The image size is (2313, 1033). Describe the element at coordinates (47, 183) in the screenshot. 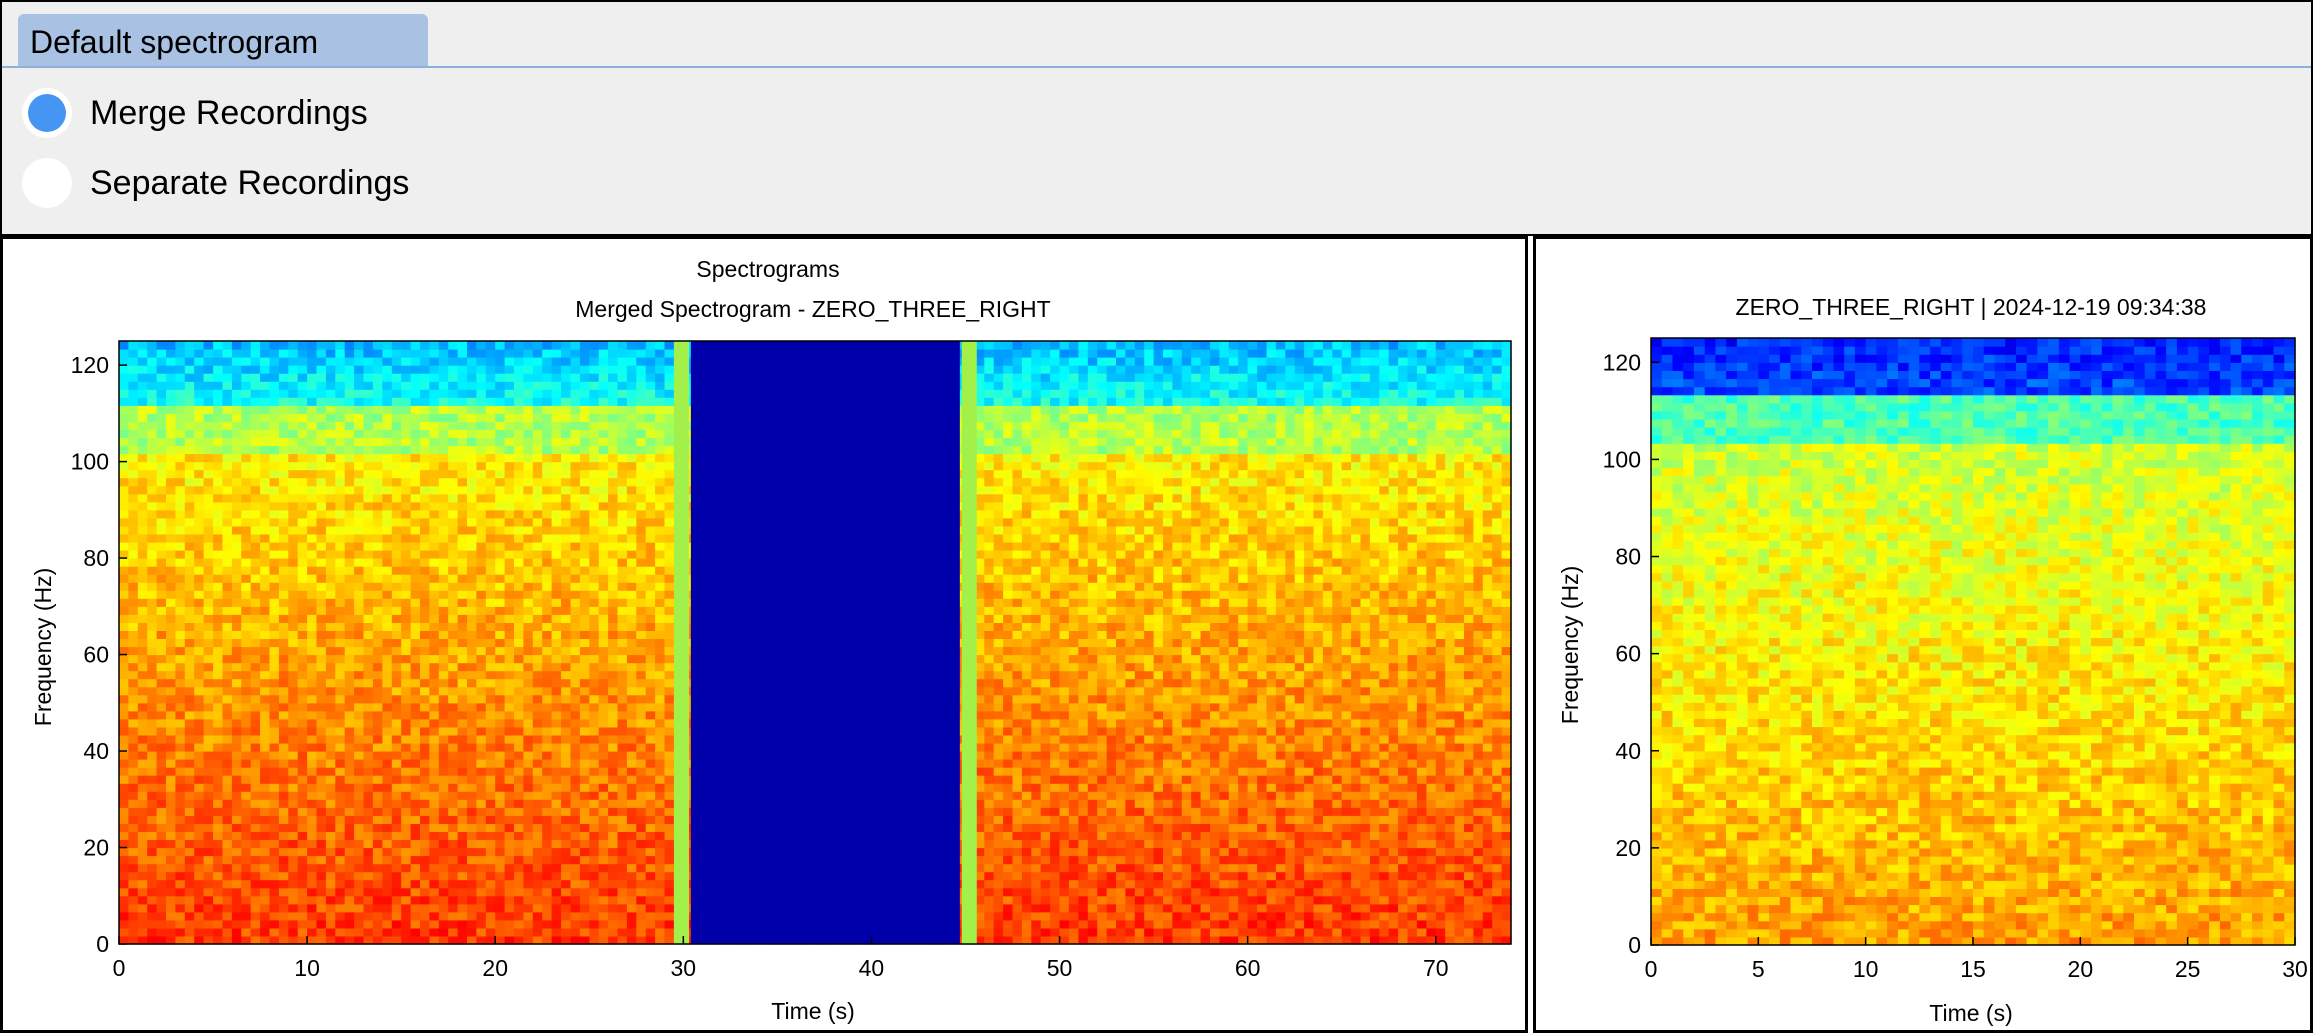

I see `radio-button-unselected` at that location.